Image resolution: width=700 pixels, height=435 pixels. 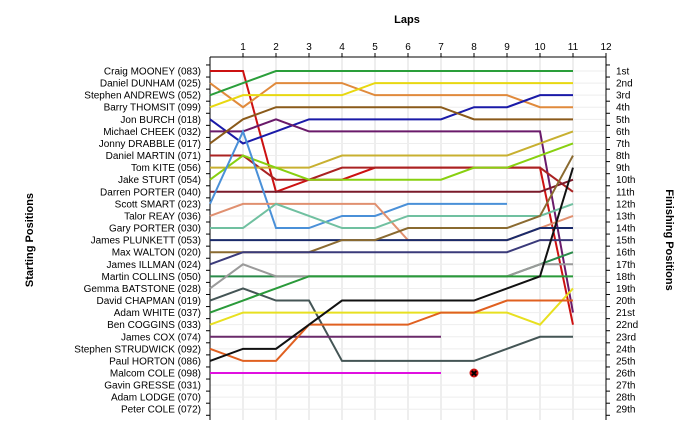 I want to click on driver-label: Adam WHITE (037), so click(x=157, y=313).